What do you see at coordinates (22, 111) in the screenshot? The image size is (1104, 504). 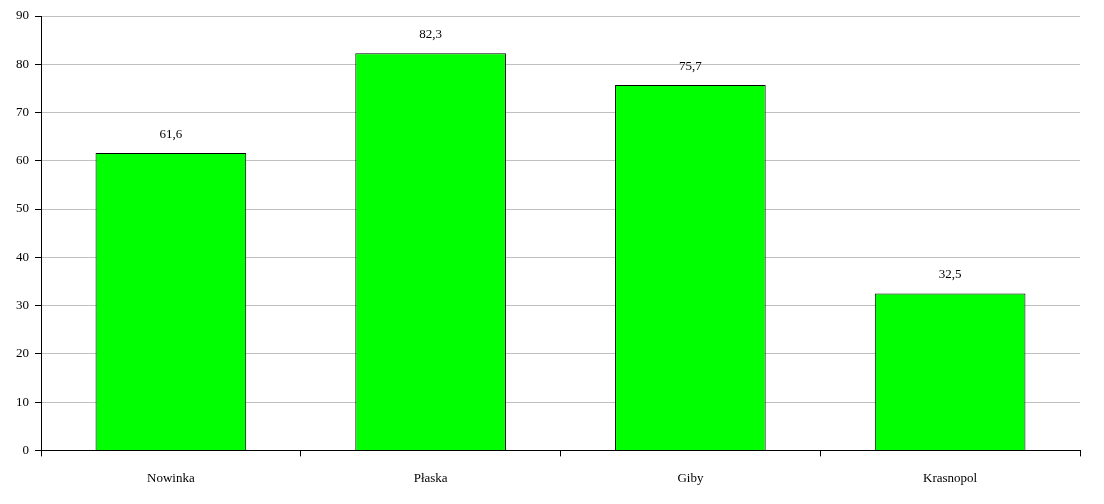 I see `y-tick-label: 70` at bounding box center [22, 111].